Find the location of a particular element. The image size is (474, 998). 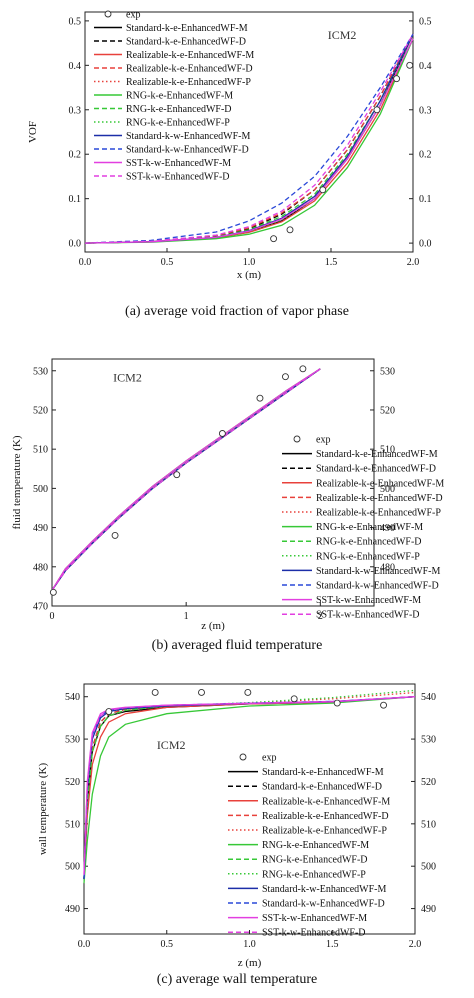

legend-label: Standard-k-w-EnhancedWF-M is located at coordinates (324, 889).